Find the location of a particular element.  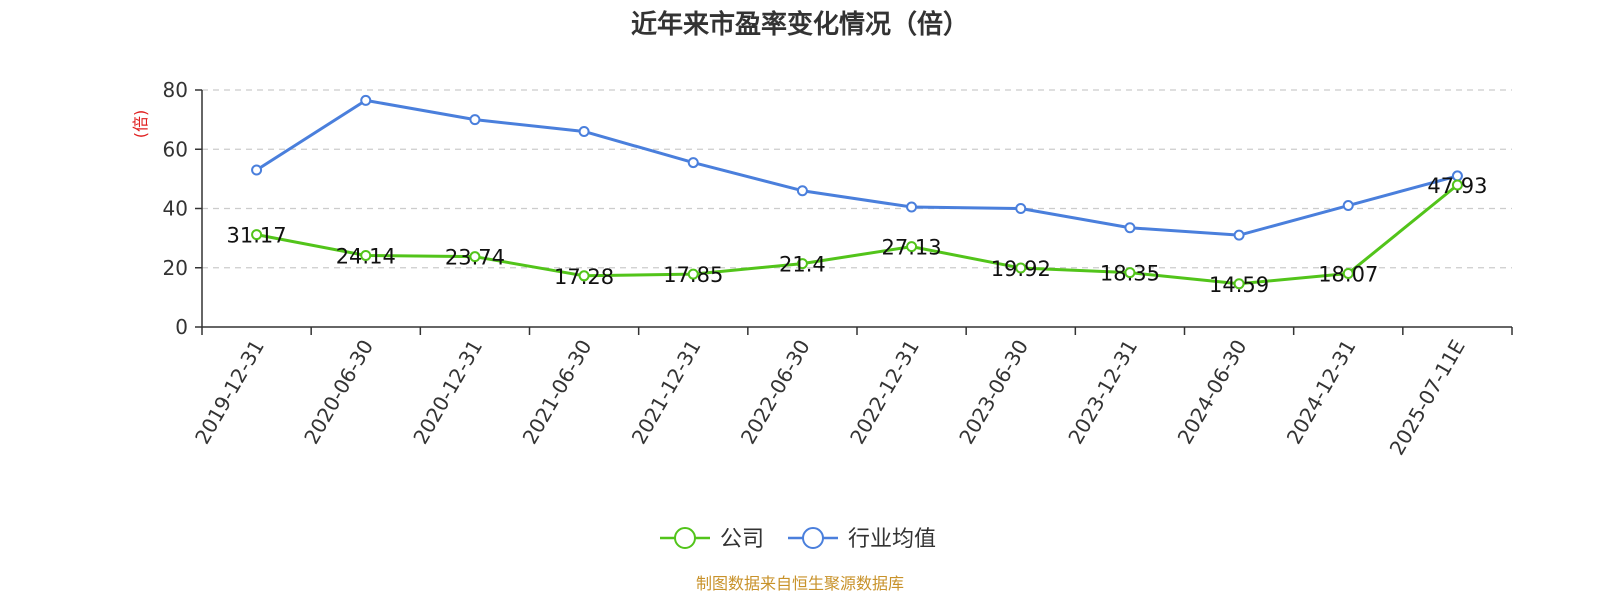

data-label: 18.07 is located at coordinates (1348, 274).